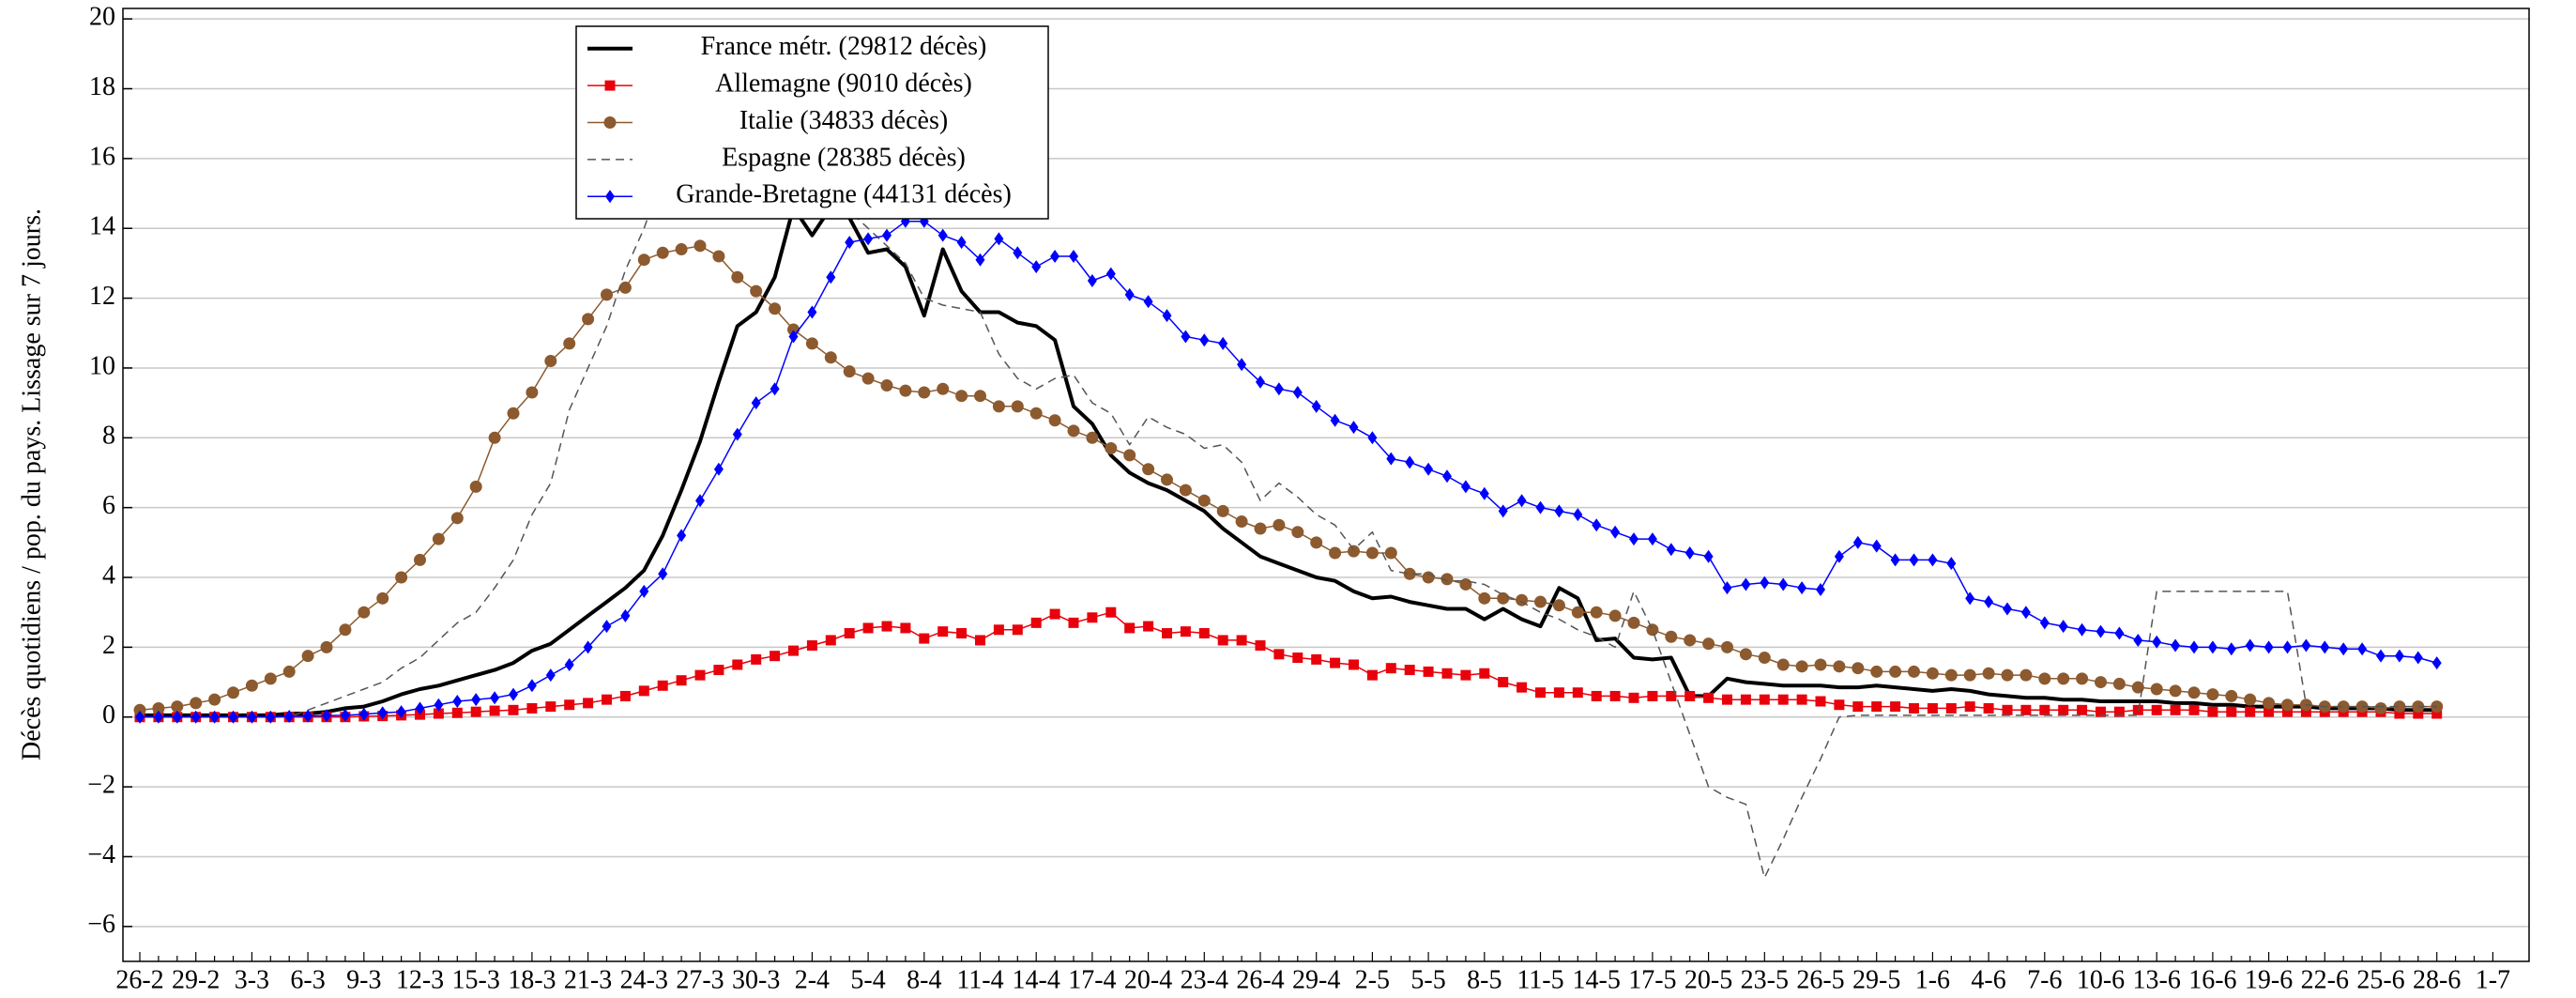 The height and width of the screenshot is (998, 2576). Describe the element at coordinates (1036, 979) in the screenshot. I see `x-tick-label: 14-4` at that location.